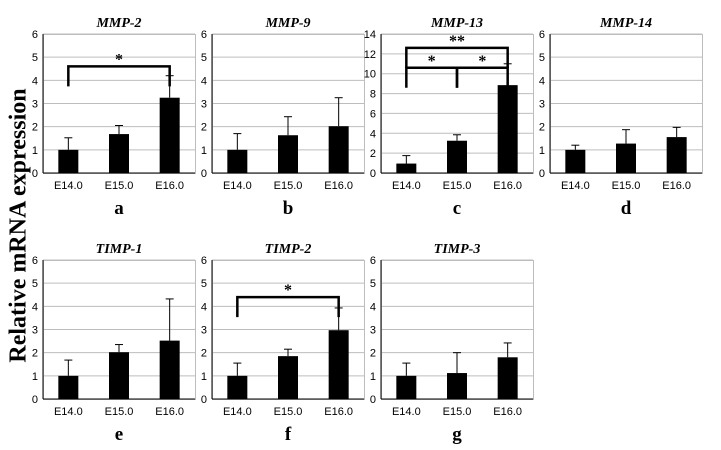 The height and width of the screenshot is (450, 721). I want to click on chart-title: MMP-2, so click(118, 23).